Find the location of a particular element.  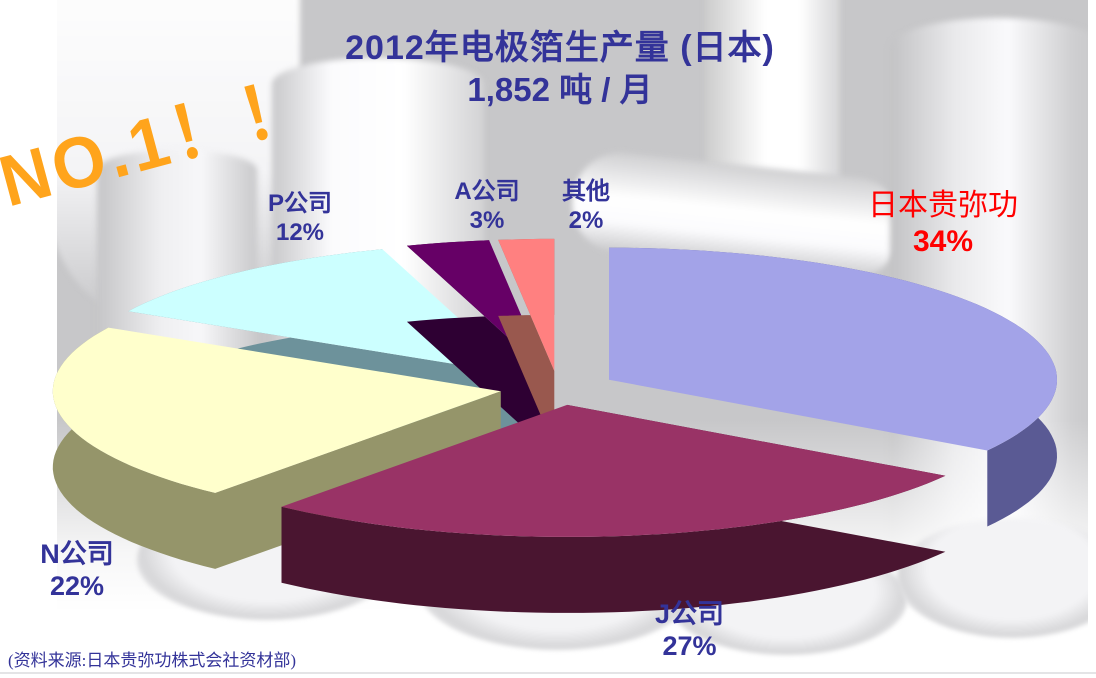

slice-label: 其他 is located at coordinates (586, 191).